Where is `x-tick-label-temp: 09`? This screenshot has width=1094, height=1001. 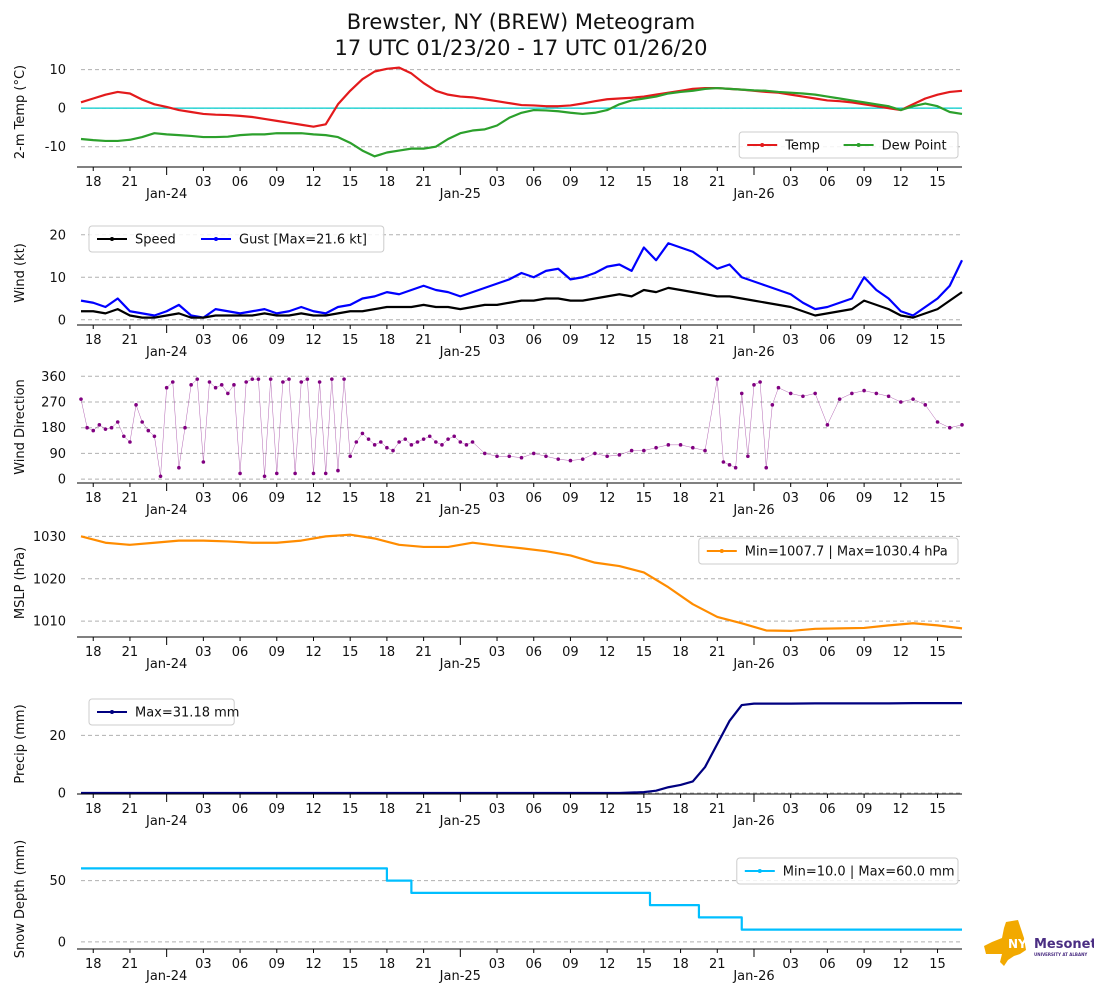
x-tick-label-temp: 09 is located at coordinates (570, 182).